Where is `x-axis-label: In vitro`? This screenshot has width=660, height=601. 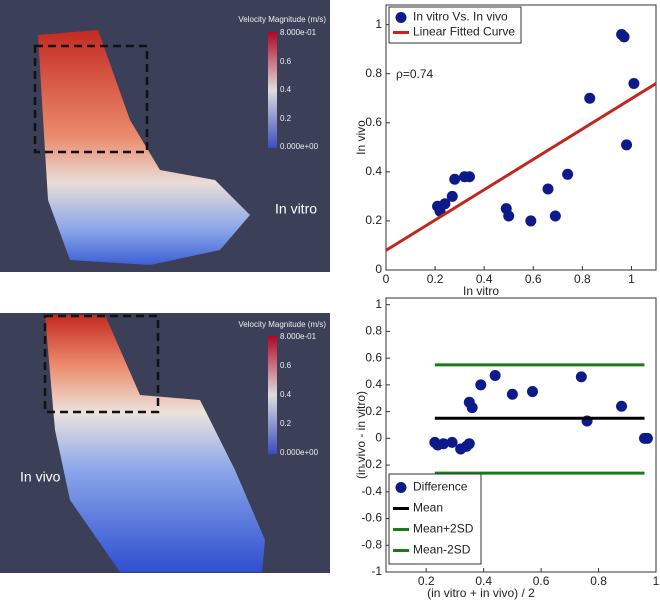
x-axis-label: In vitro is located at coordinates (481, 291).